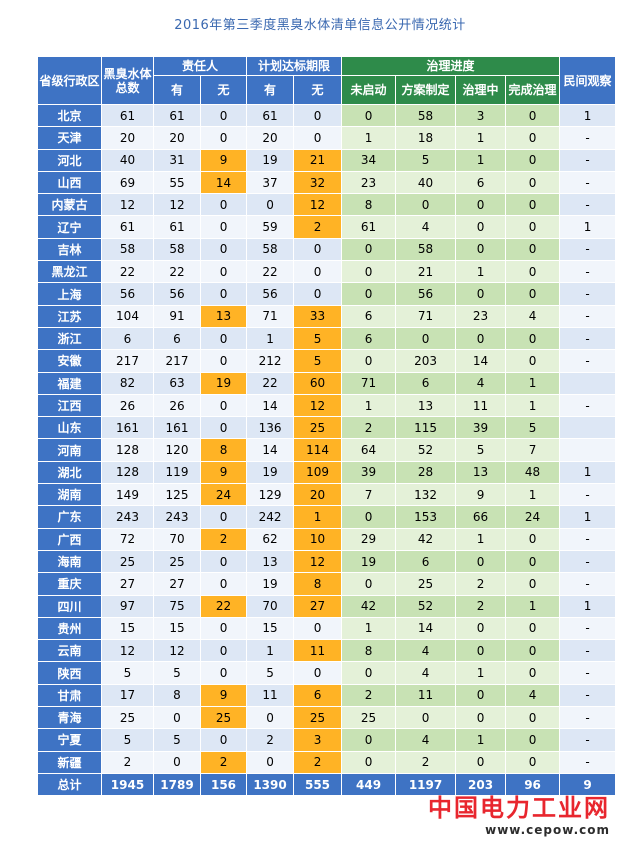 The width and height of the screenshot is (640, 854). I want to click on table-row: 黑龙江 22 22 0 22 0 0 21 1 0-, so click(327, 272).